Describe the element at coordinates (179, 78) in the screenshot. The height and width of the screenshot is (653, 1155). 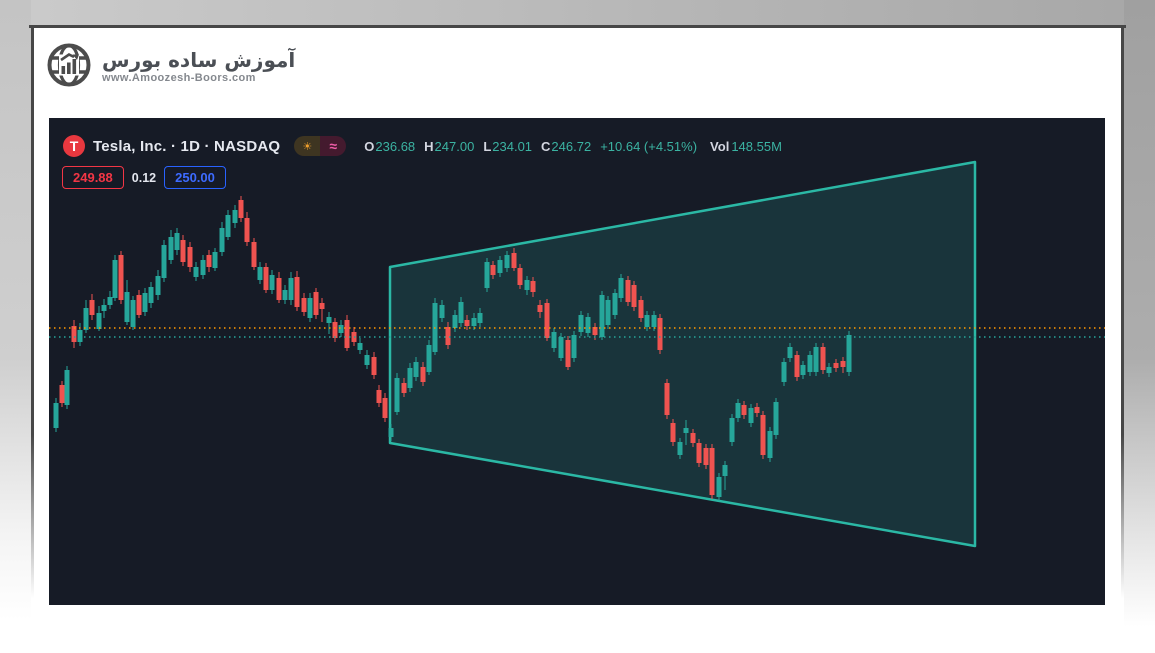
I see `site-url: www.Amoozesh-Boors.com` at that location.